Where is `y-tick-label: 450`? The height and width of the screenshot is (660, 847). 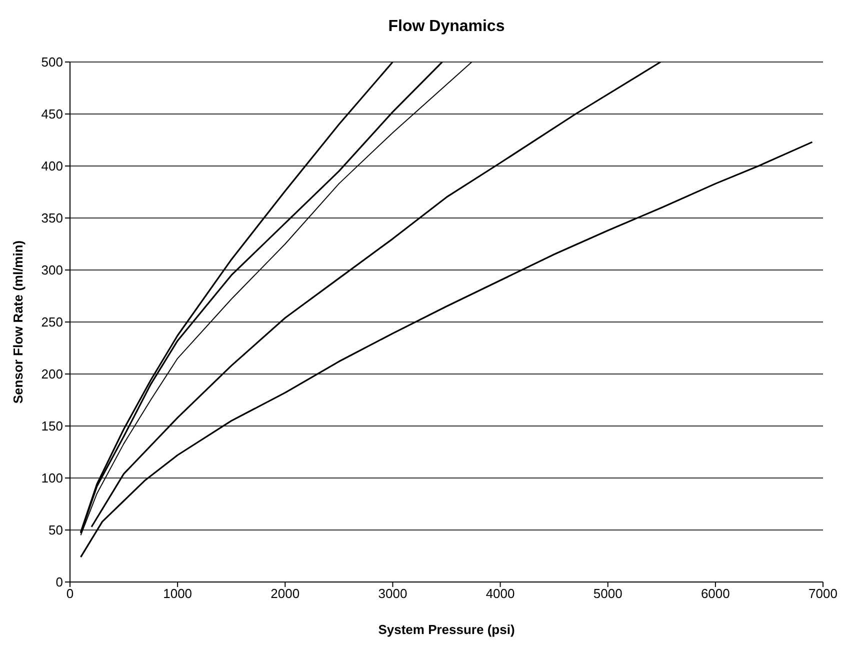 y-tick-label: 450 is located at coordinates (52, 114).